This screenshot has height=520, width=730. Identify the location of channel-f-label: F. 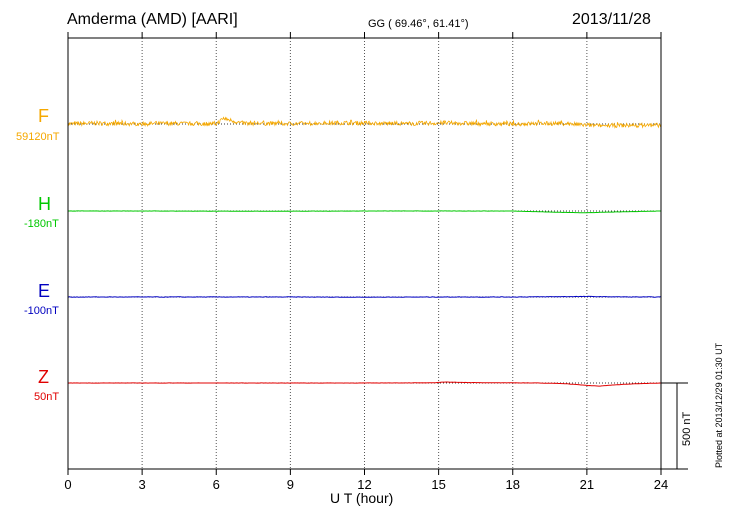
(43, 116).